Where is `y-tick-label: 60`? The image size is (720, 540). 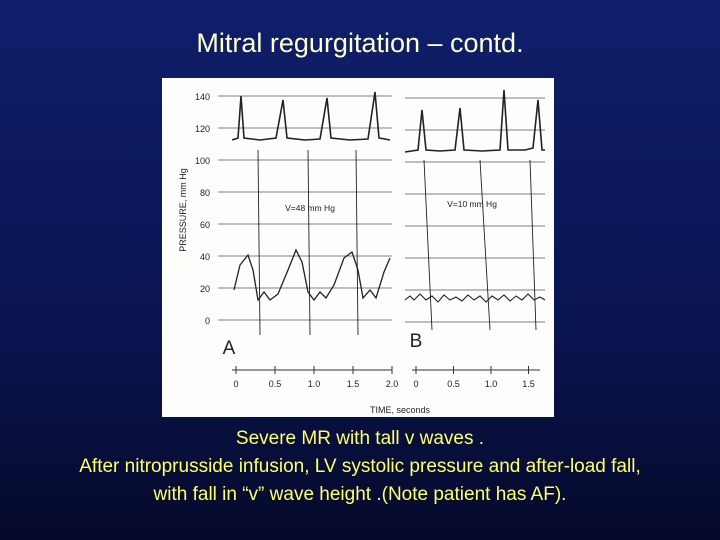
y-tick-label: 60 is located at coordinates (205, 225).